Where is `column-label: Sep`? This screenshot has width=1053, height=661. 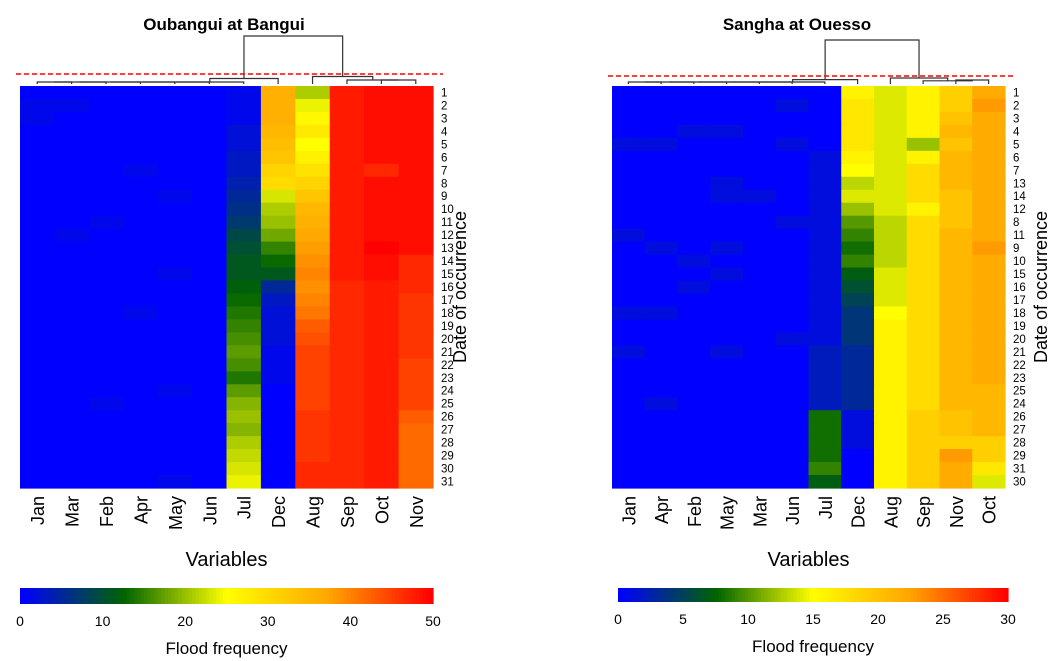 column-label: Sep is located at coordinates (348, 512).